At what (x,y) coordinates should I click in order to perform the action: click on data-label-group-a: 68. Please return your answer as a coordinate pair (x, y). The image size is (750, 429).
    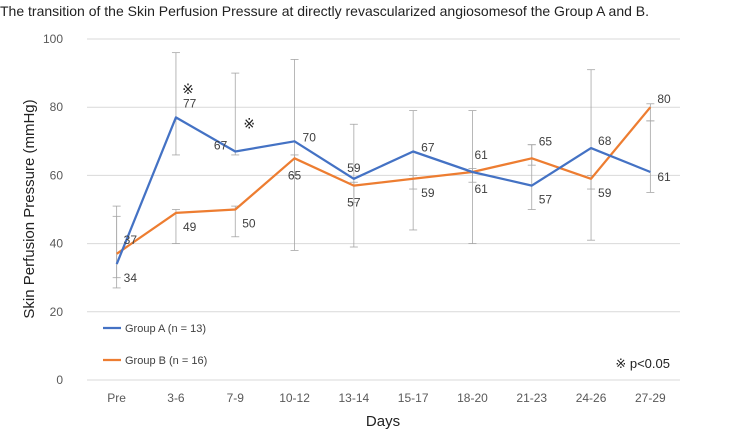
    Looking at the image, I should click on (605, 141).